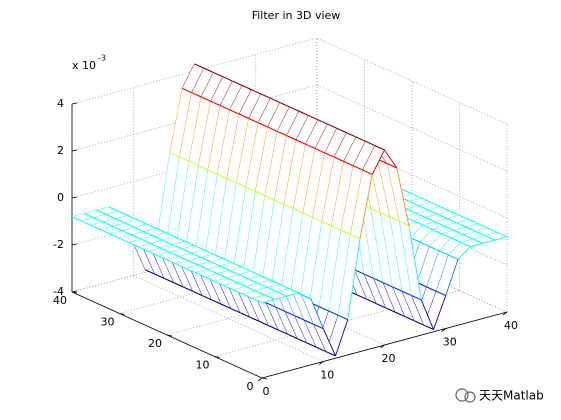 The width and height of the screenshot is (561, 420). Describe the element at coordinates (60, 150) in the screenshot. I see `z-tick-label: 2` at that location.